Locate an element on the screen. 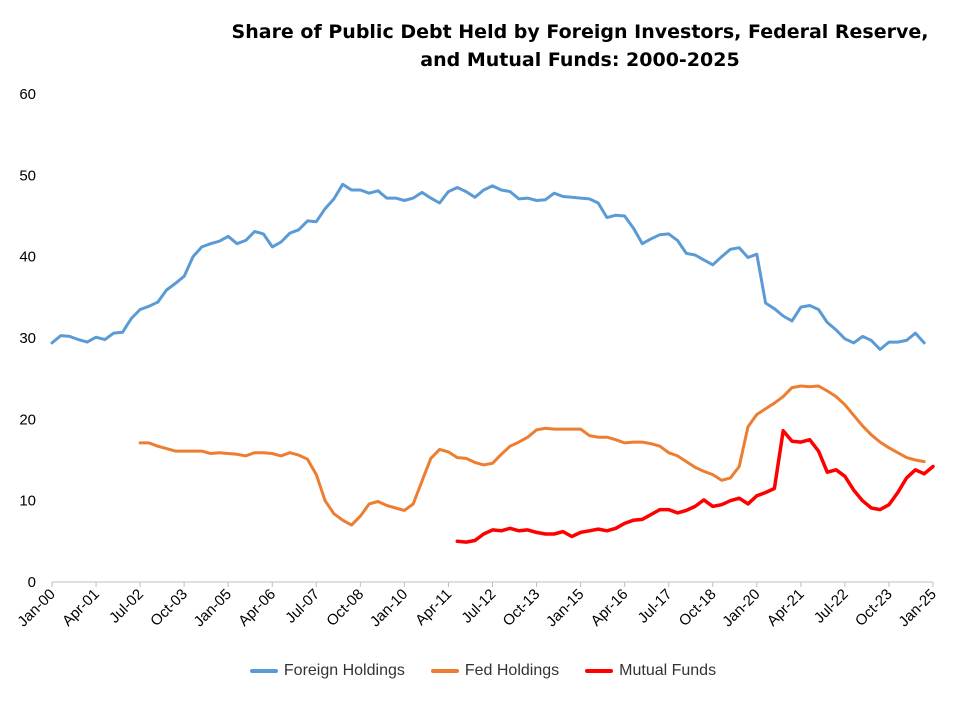  x-tick-label: Jan-10 is located at coordinates (389, 608).